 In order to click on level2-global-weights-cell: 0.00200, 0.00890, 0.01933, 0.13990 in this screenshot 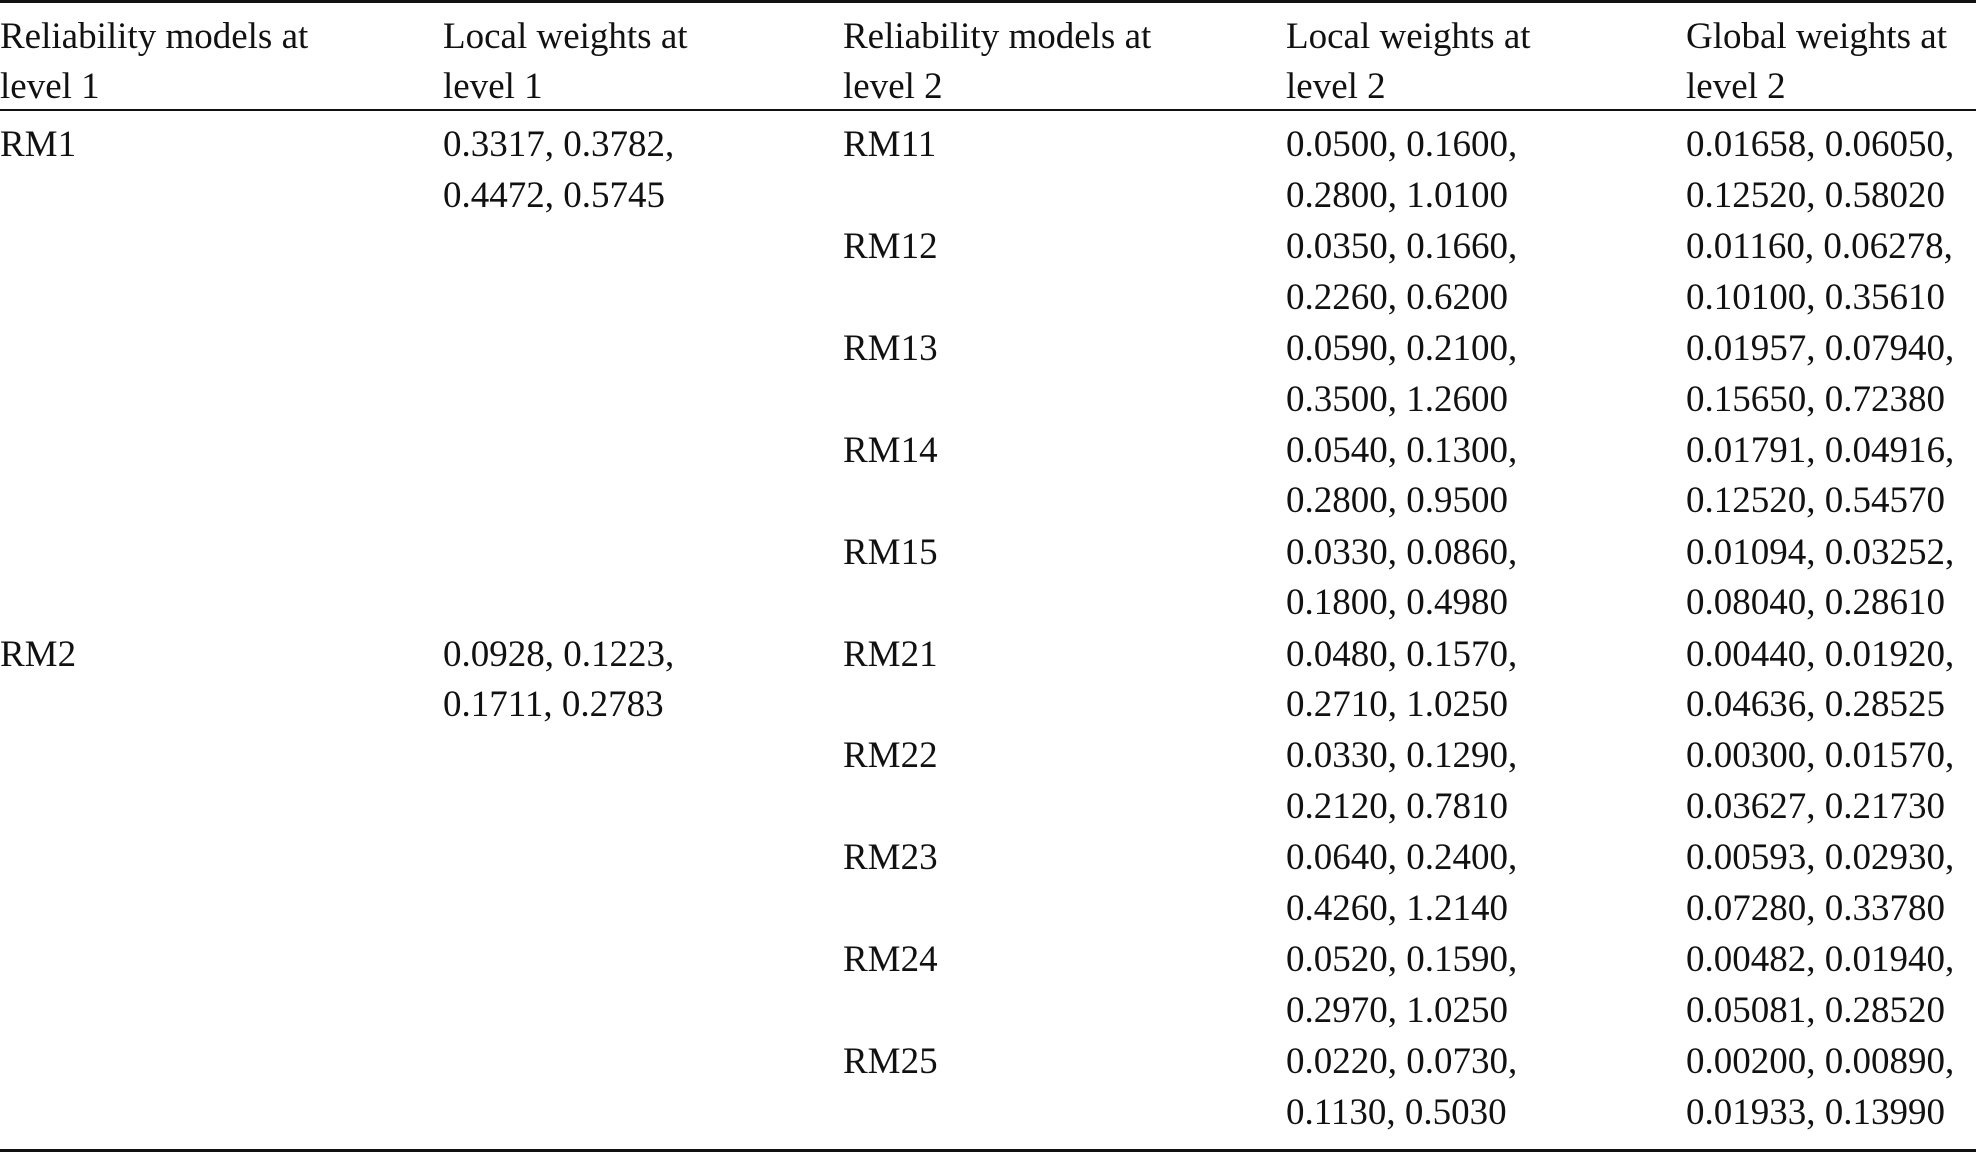, I will do `click(1820, 1087)`.